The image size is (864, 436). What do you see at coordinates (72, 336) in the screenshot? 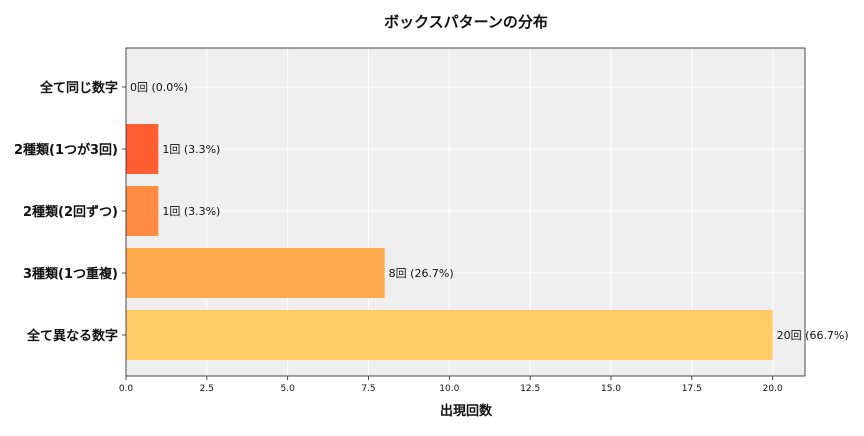
I see `y-tick-label: 全て異なる数字` at bounding box center [72, 336].